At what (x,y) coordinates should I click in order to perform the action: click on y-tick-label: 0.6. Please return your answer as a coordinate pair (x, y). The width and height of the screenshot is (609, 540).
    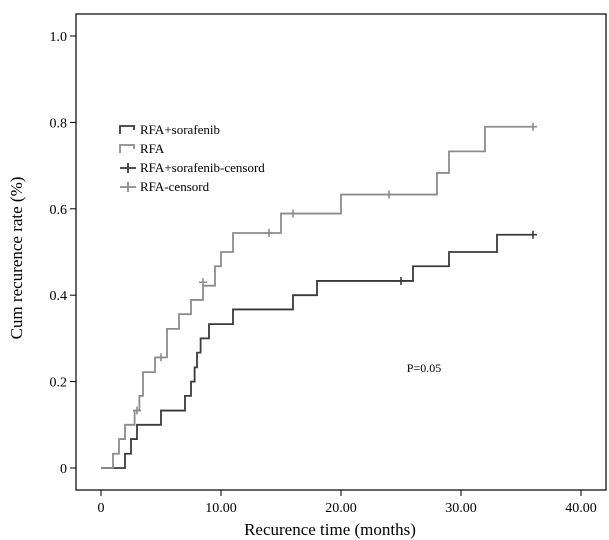
    Looking at the image, I should click on (59, 210).